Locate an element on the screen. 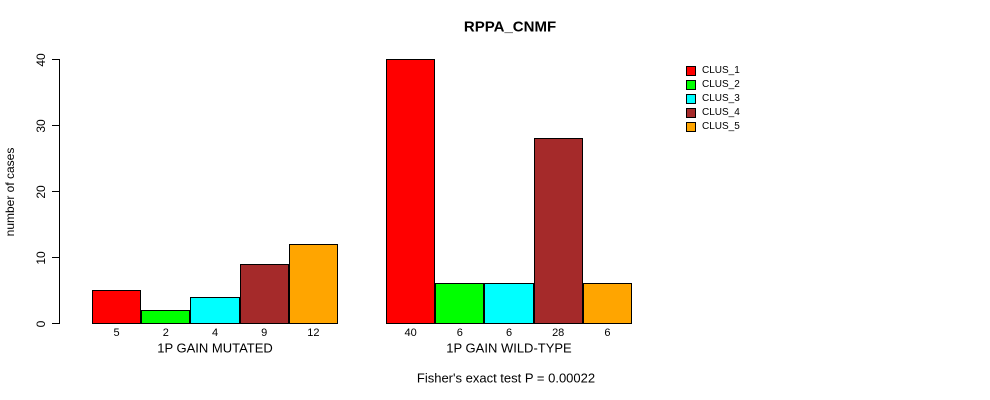 This screenshot has width=990, height=400. legend-item-label: CLUS_2 is located at coordinates (721, 84).